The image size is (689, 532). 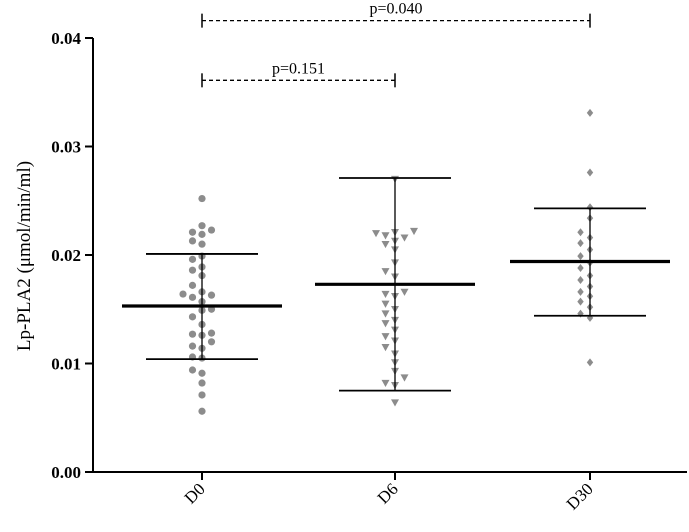 I want to click on y-tick-label: 0.04, so click(x=66, y=38).